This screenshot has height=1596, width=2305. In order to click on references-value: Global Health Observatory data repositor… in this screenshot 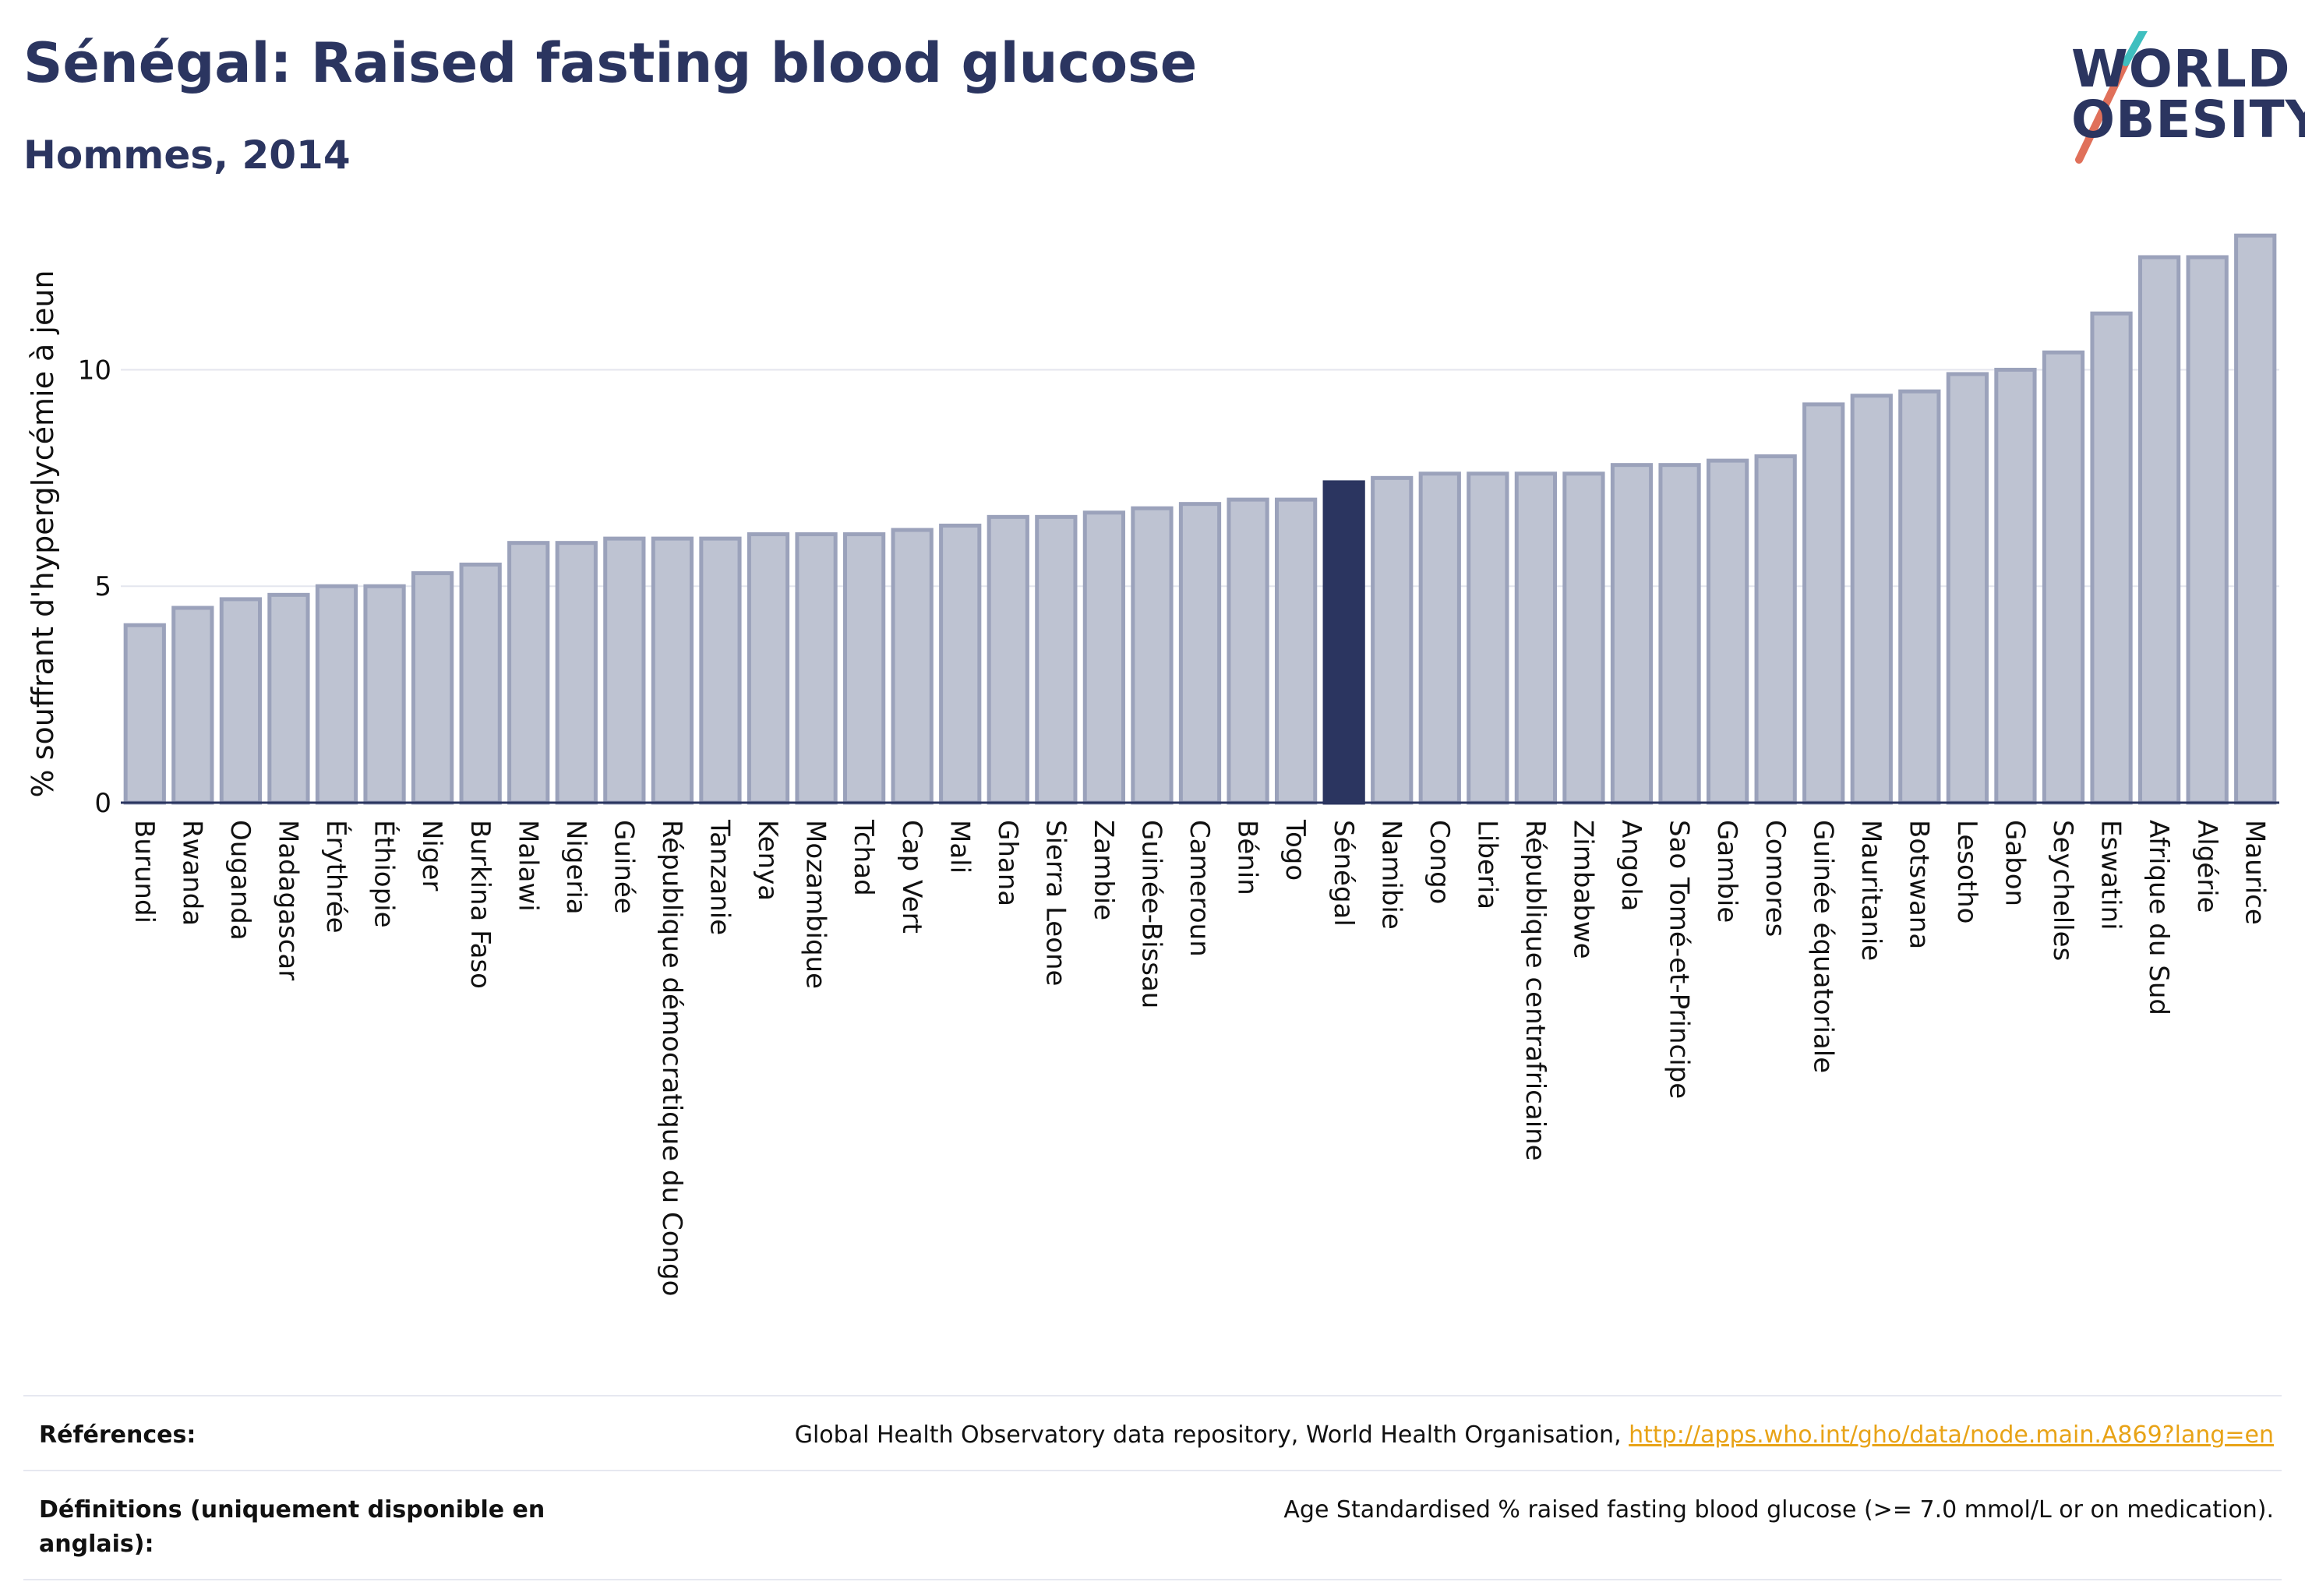, I will do `click(1534, 1435)`.